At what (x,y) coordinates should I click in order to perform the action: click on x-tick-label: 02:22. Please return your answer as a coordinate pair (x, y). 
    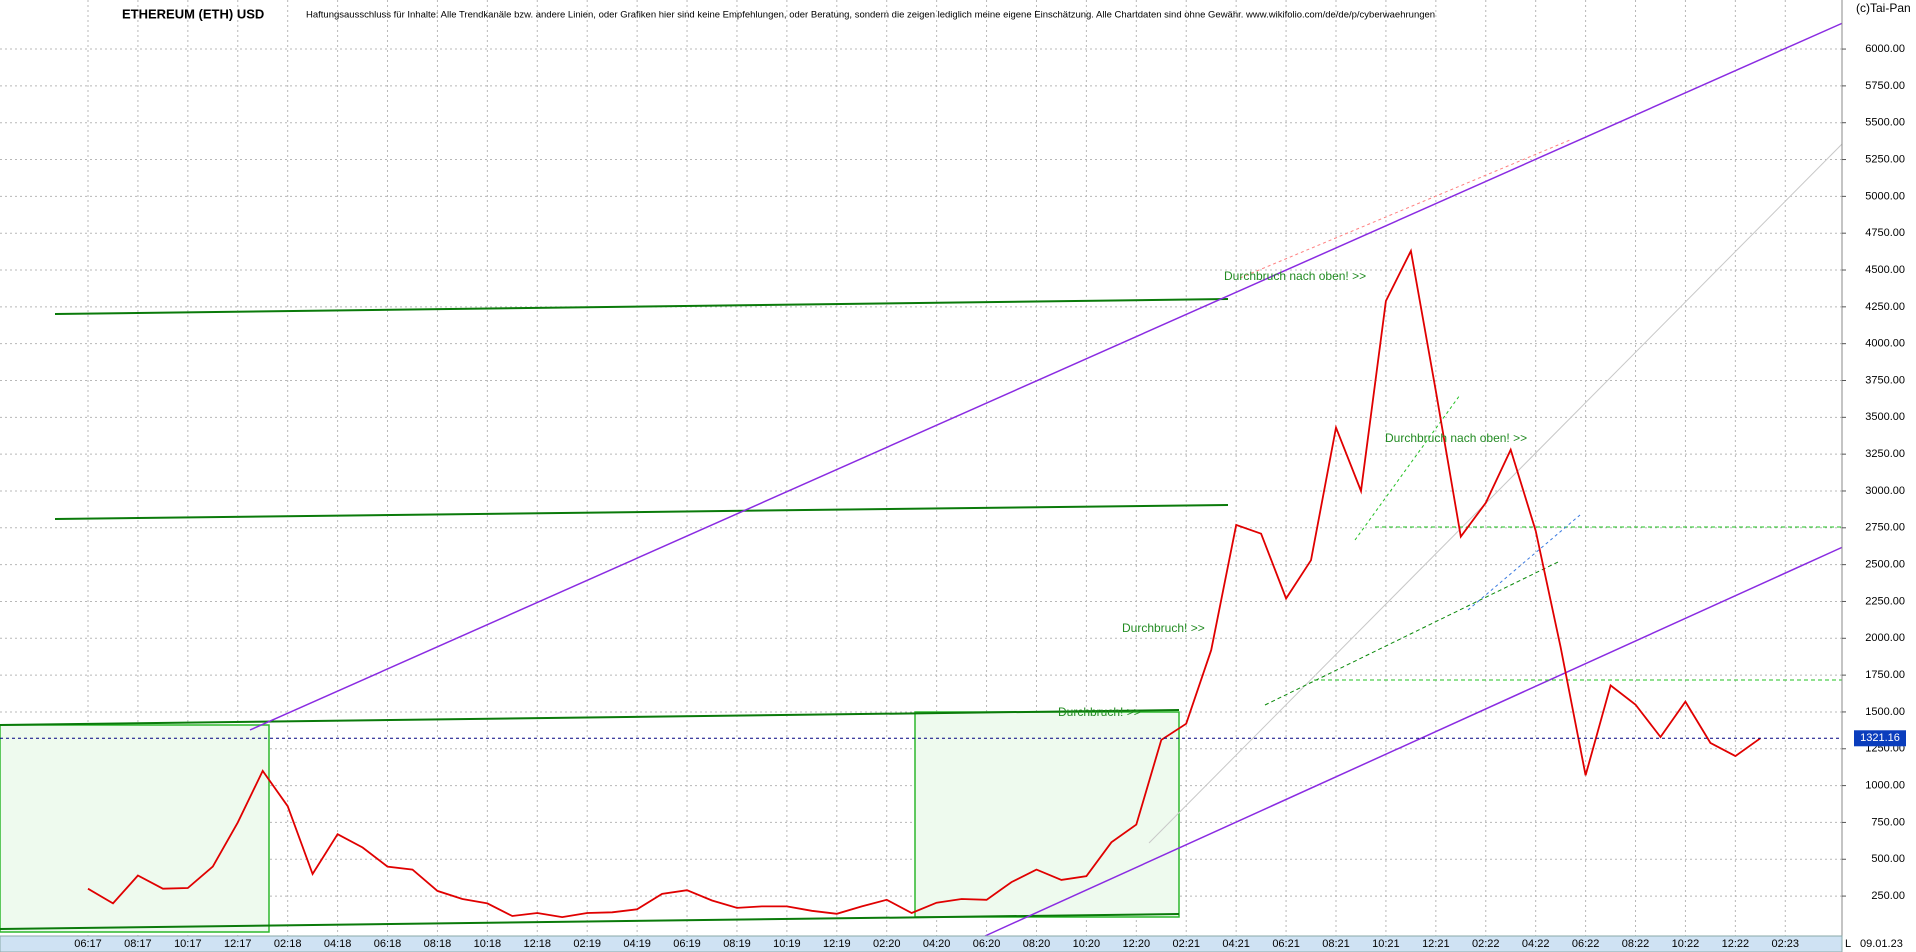
    Looking at the image, I should click on (1486, 944).